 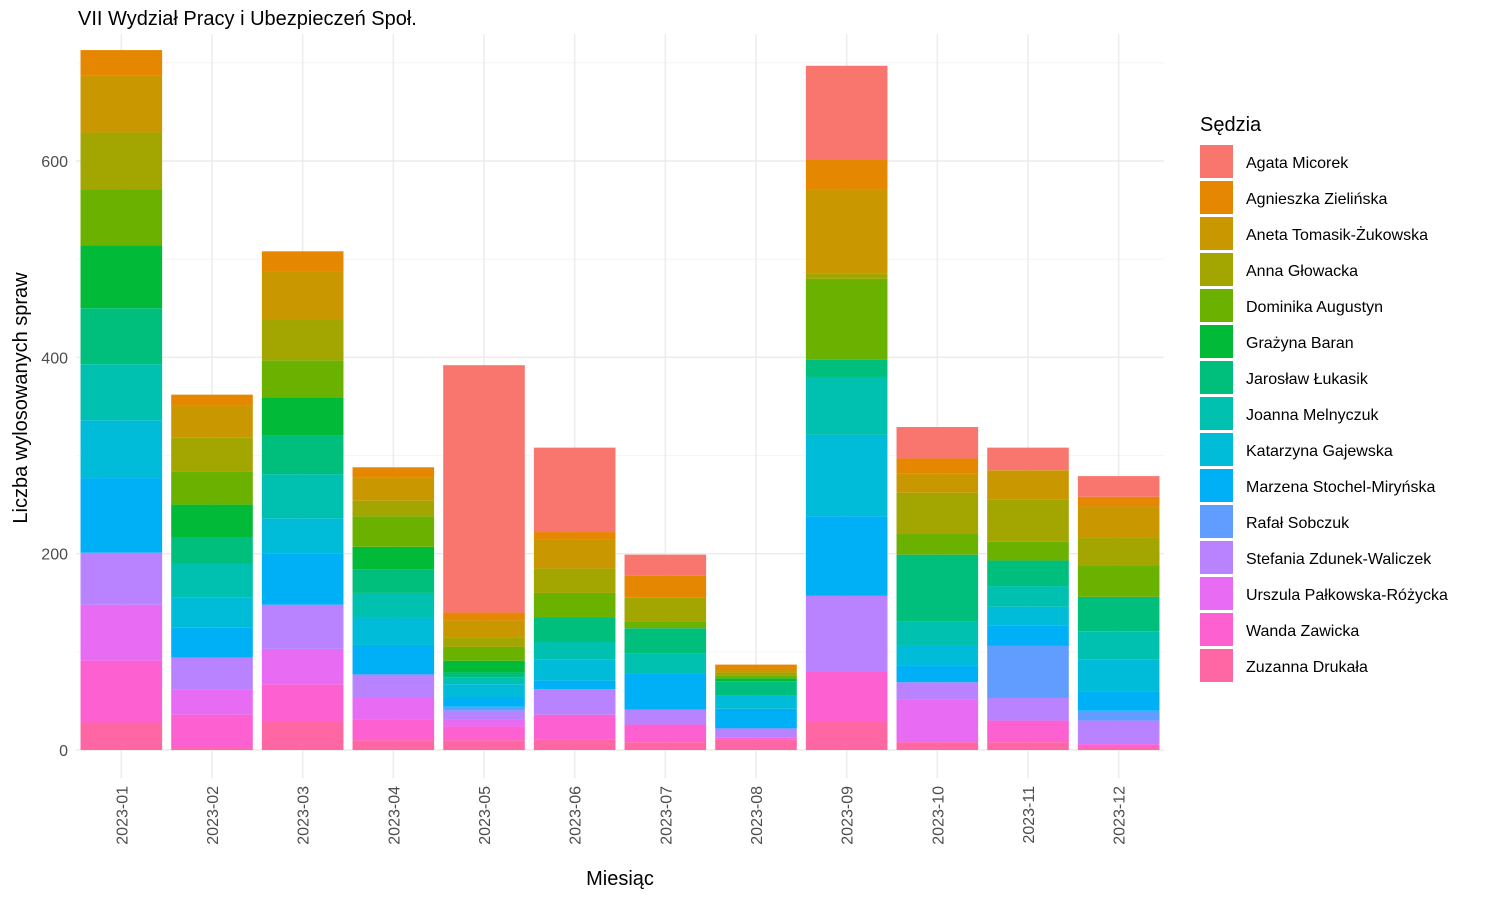 What do you see at coordinates (938, 815) in the screenshot?
I see `x-tick-label: 2023-10` at bounding box center [938, 815].